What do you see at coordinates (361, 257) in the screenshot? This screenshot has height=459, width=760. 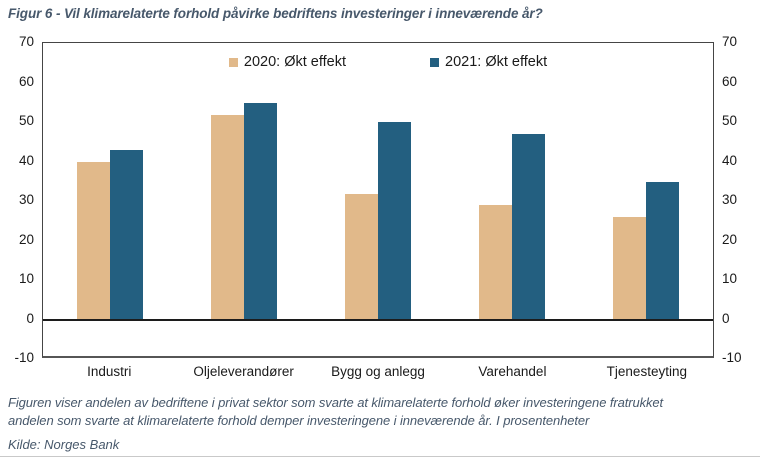 I see `bar-2020-bygg-og-anlegg` at bounding box center [361, 257].